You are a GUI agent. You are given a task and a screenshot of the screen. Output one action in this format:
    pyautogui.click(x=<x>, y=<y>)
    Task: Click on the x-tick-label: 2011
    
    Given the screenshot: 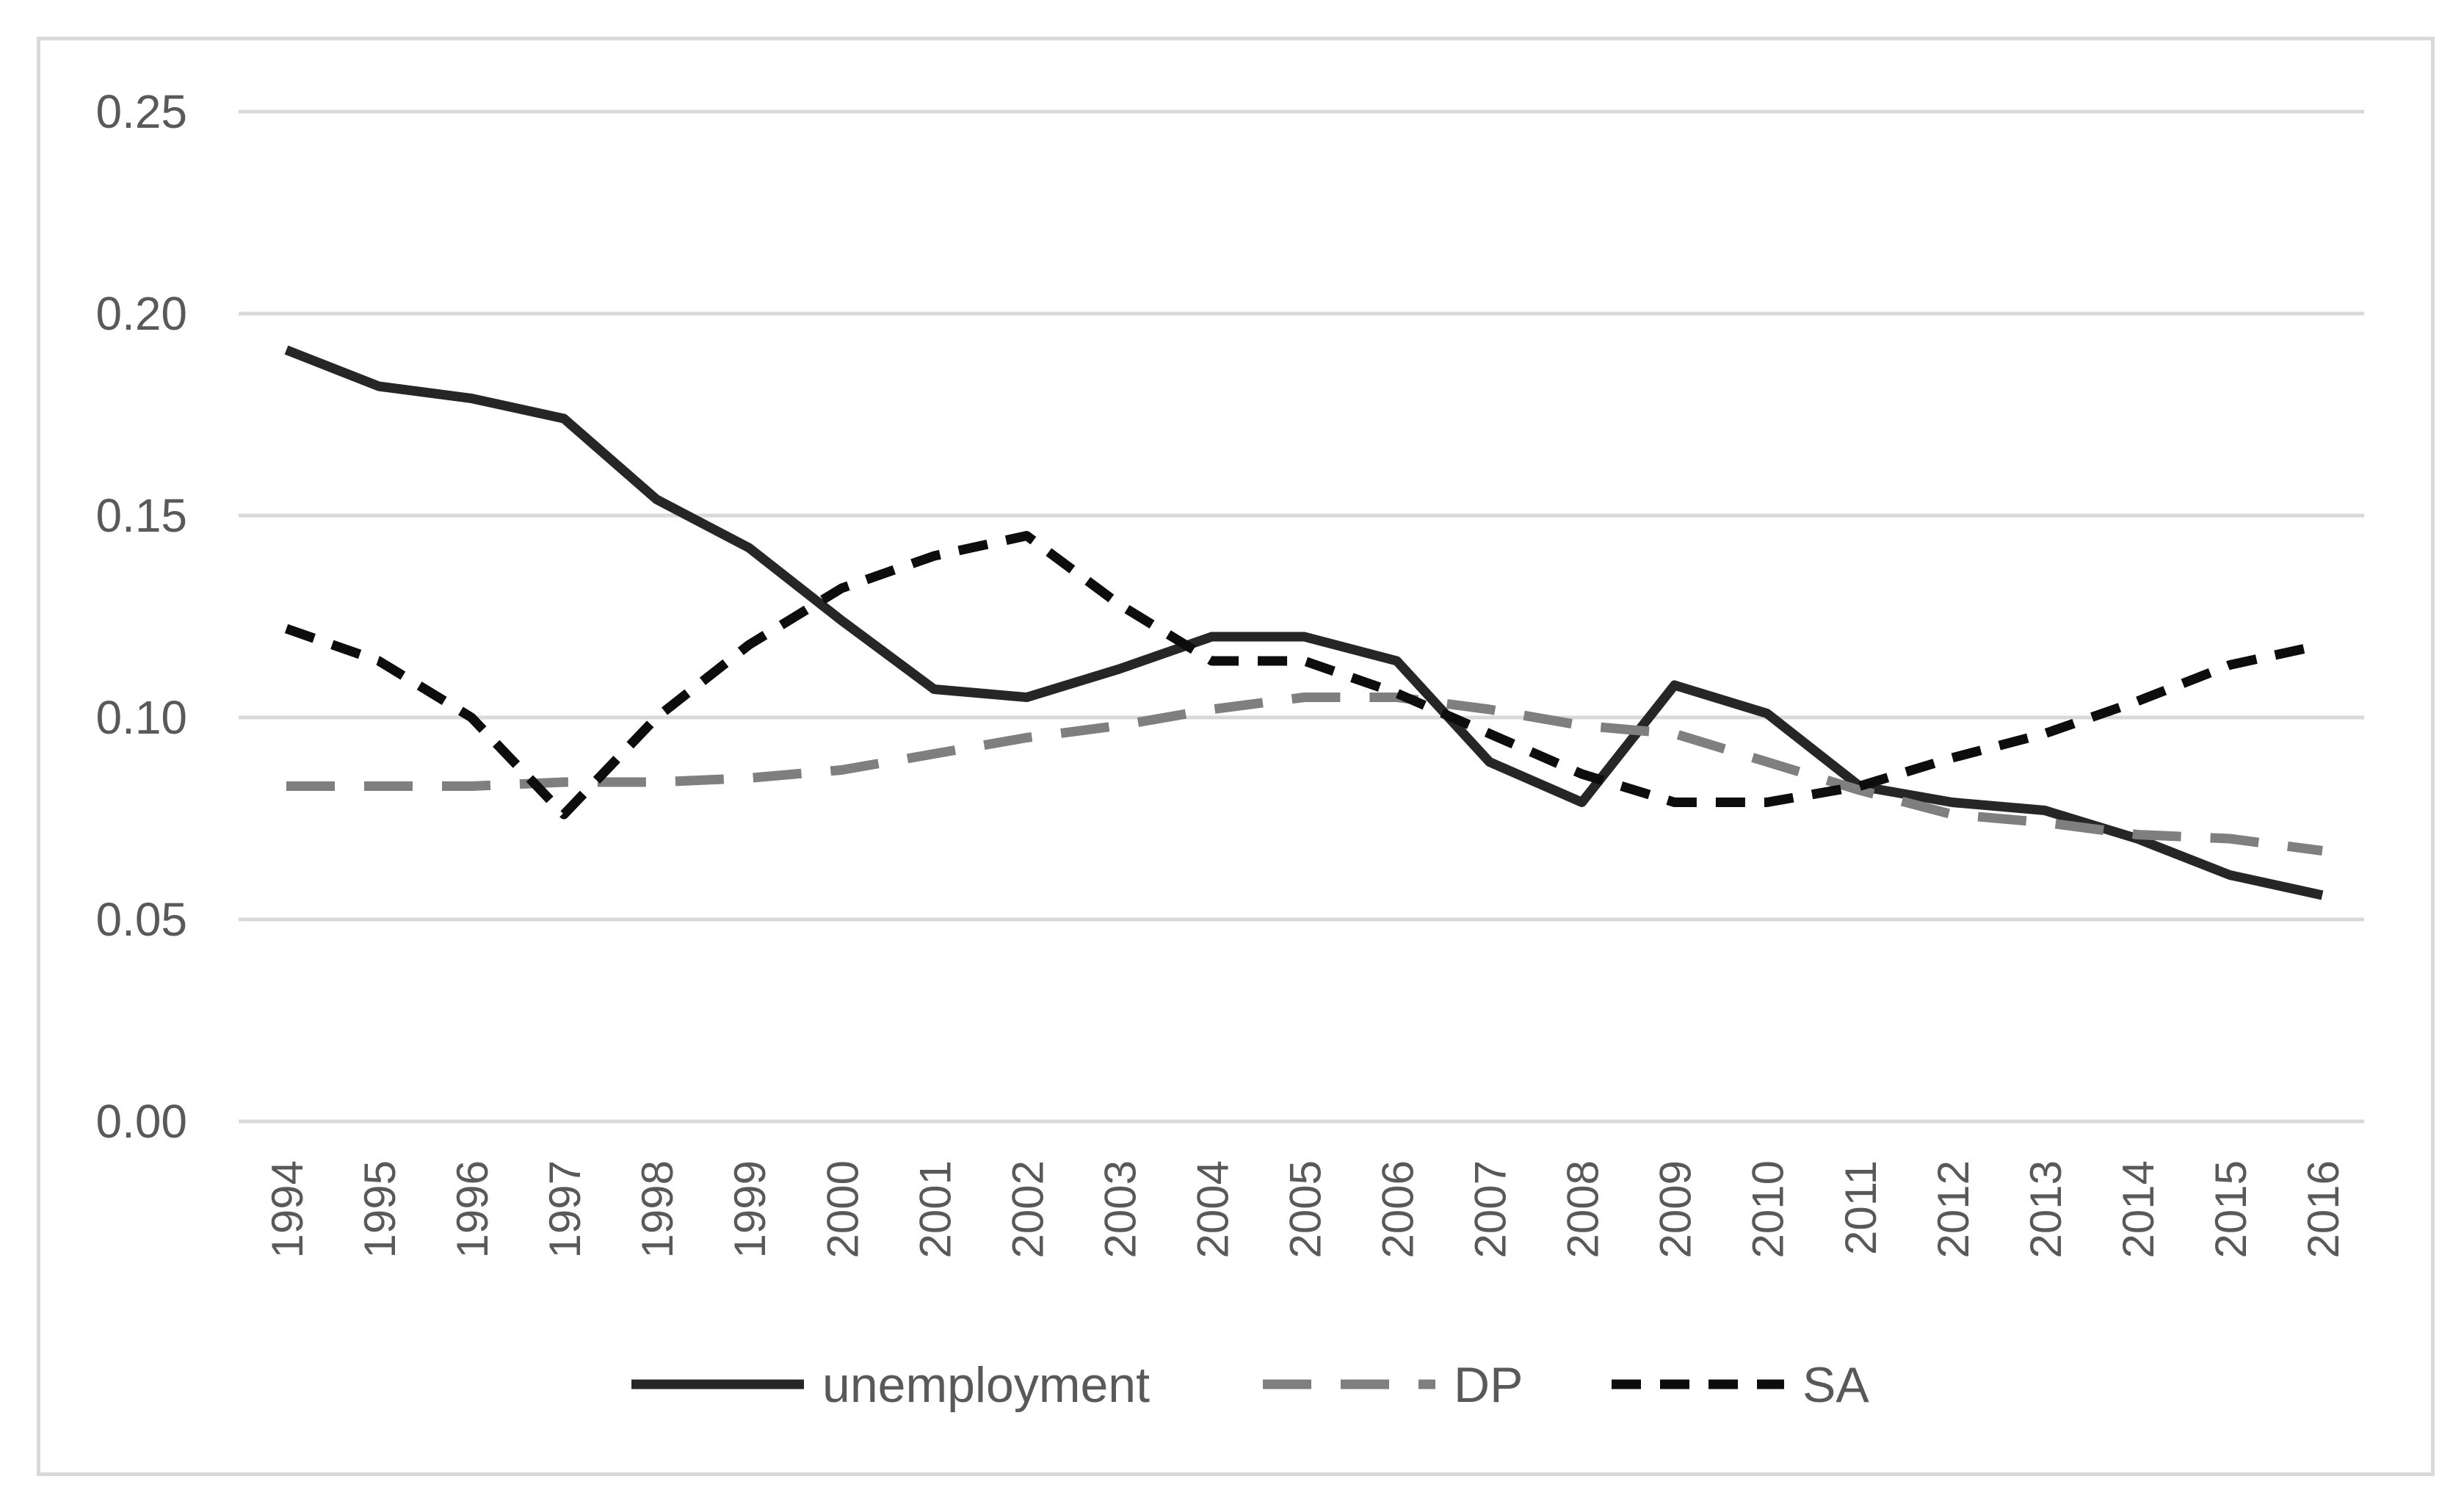 What is the action you would take?
    pyautogui.click(x=1861, y=1207)
    